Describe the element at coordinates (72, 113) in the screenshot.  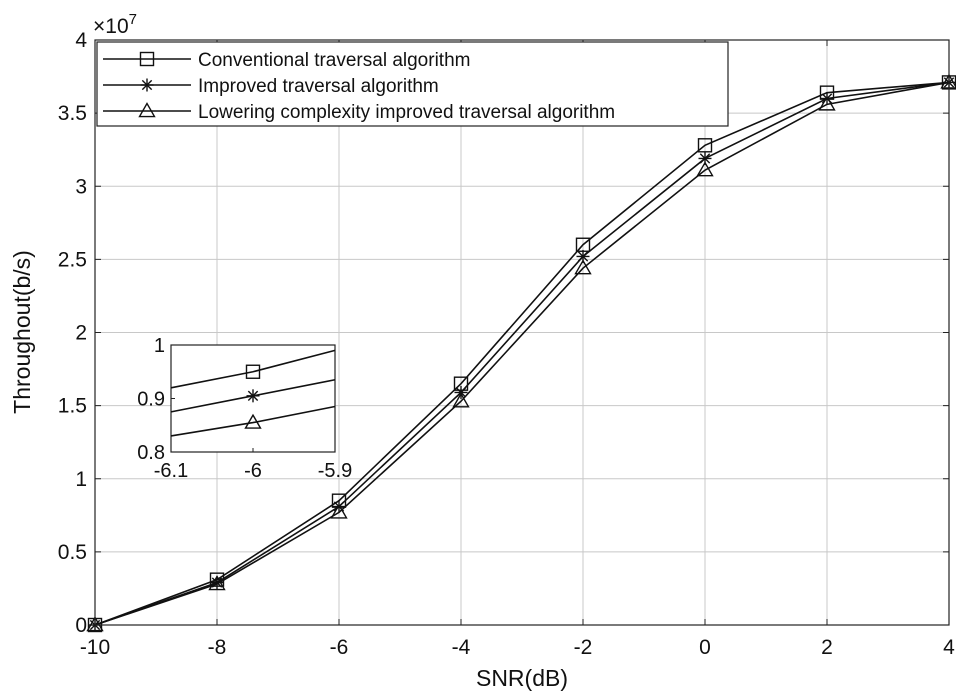
I see `y-tick-label: 3.5` at that location.